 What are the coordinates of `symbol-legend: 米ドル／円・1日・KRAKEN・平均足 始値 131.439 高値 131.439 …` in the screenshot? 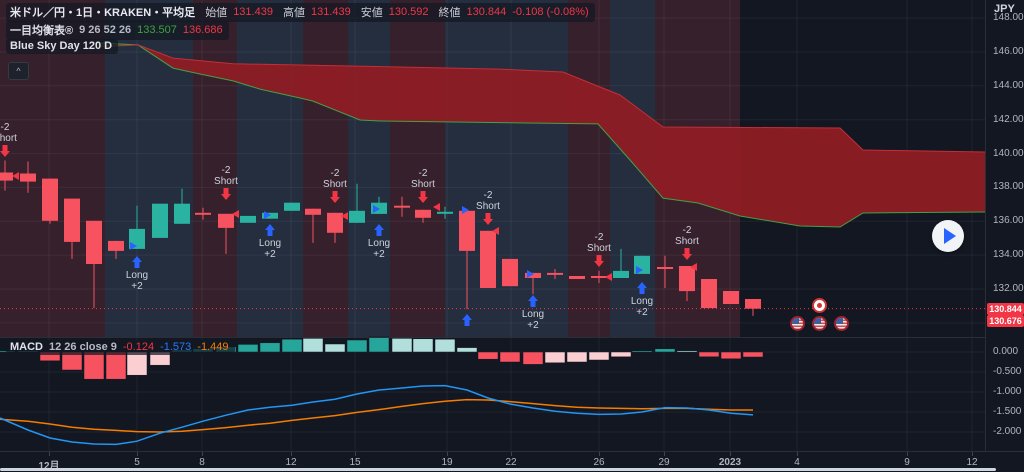 It's located at (300, 12).